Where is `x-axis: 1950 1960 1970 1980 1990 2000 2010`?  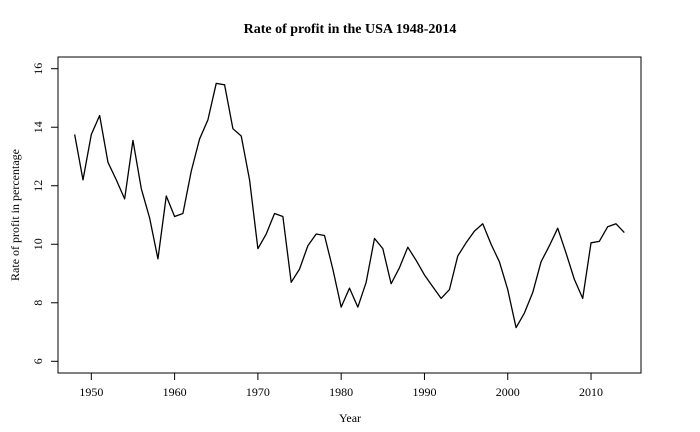 x-axis: 1950 1960 1970 1980 1990 2000 2010 is located at coordinates (341, 386).